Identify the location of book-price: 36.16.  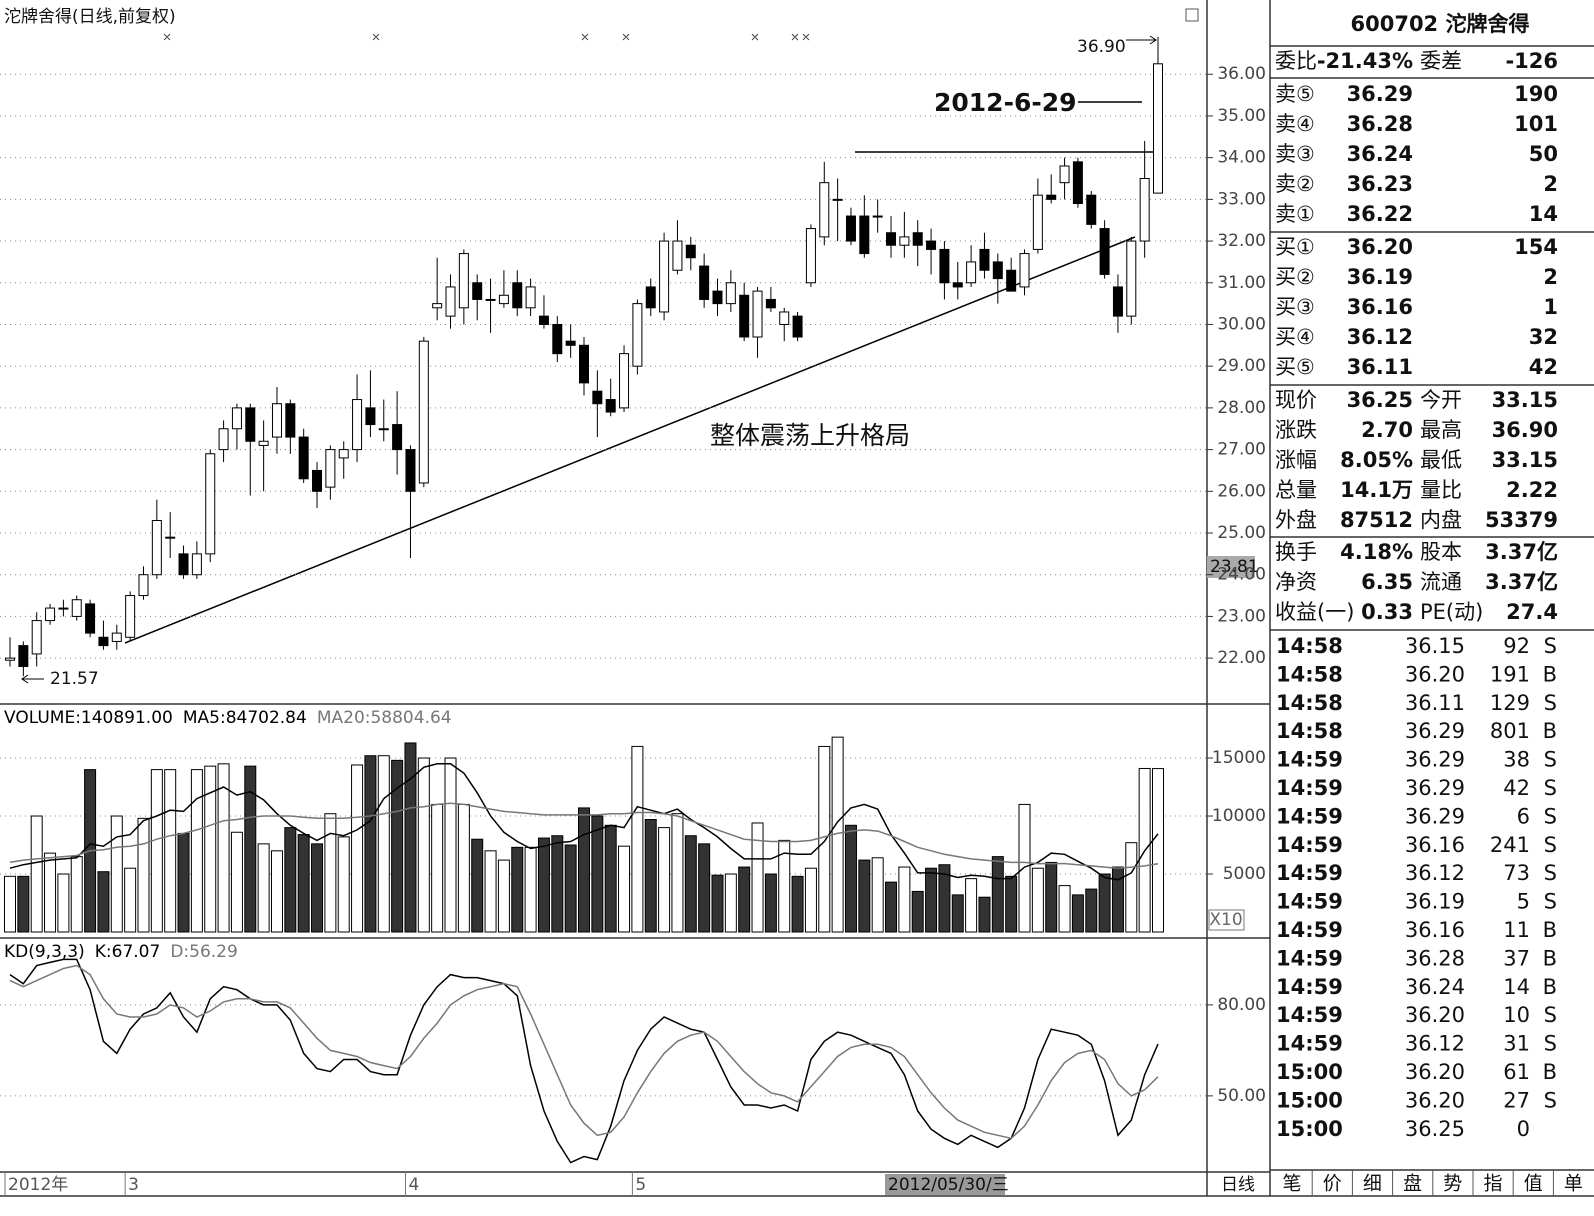
(1380, 307).